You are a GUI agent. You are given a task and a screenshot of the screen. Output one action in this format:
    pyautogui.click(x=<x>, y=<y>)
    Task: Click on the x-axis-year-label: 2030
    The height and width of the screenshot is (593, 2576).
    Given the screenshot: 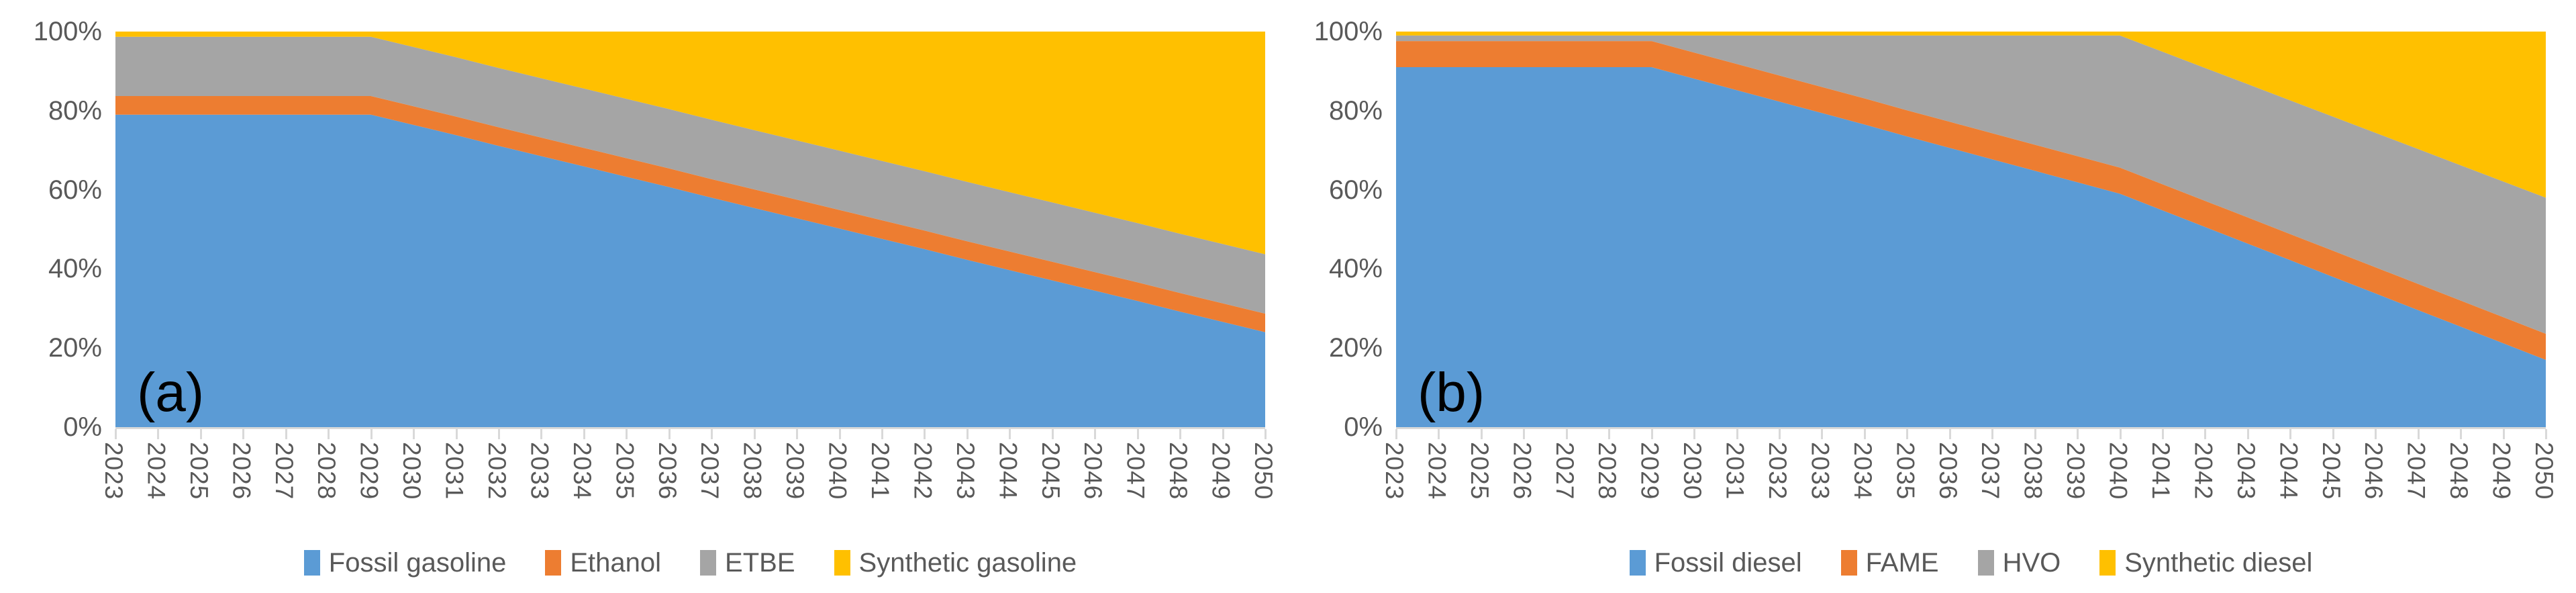 What is the action you would take?
    pyautogui.click(x=412, y=471)
    